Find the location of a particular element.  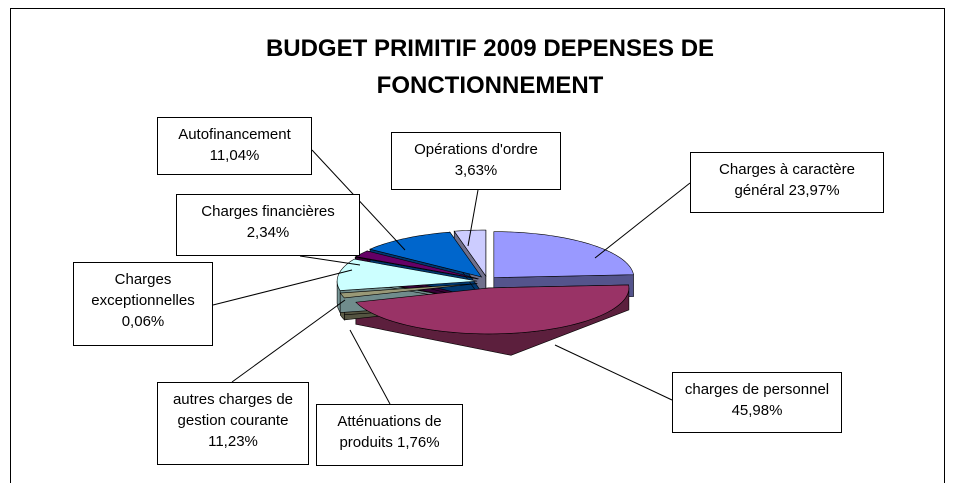

label-name: Autofinancement is located at coordinates (234, 134).